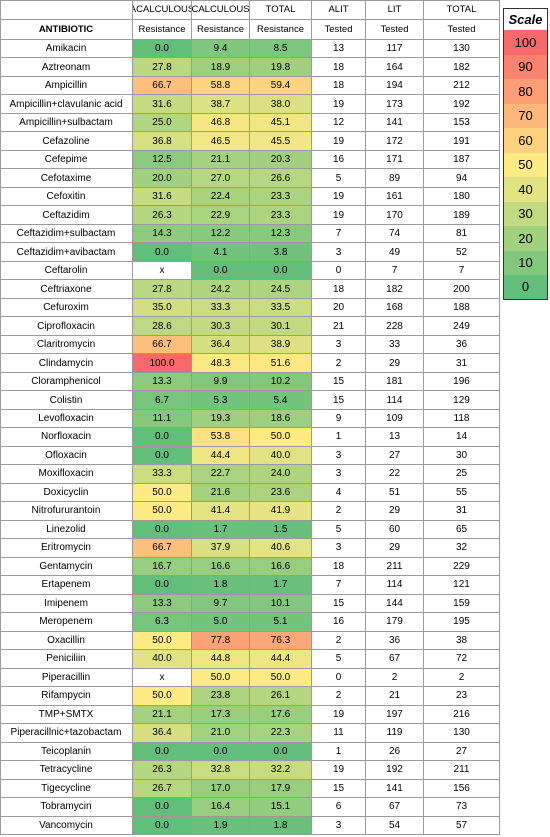 The width and height of the screenshot is (550, 837). What do you see at coordinates (462, 733) in the screenshot?
I see `table-cell: 130` at bounding box center [462, 733].